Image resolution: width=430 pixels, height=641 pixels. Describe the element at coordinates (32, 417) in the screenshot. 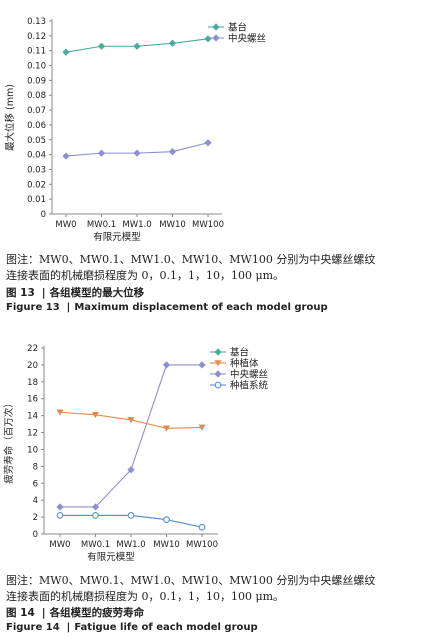

I see `y-tick-label: 14` at that location.